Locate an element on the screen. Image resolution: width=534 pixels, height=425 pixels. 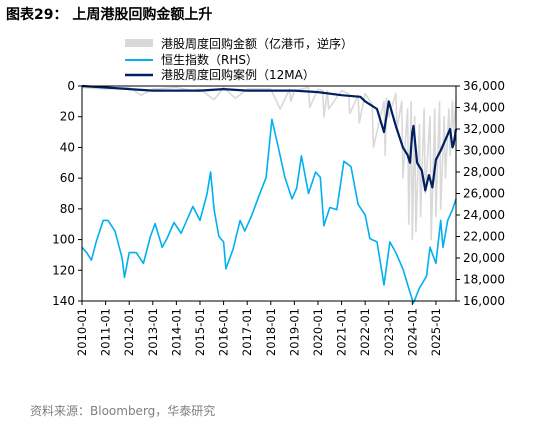
y-right-tick-label: 32,000 is located at coordinates (484, 129).